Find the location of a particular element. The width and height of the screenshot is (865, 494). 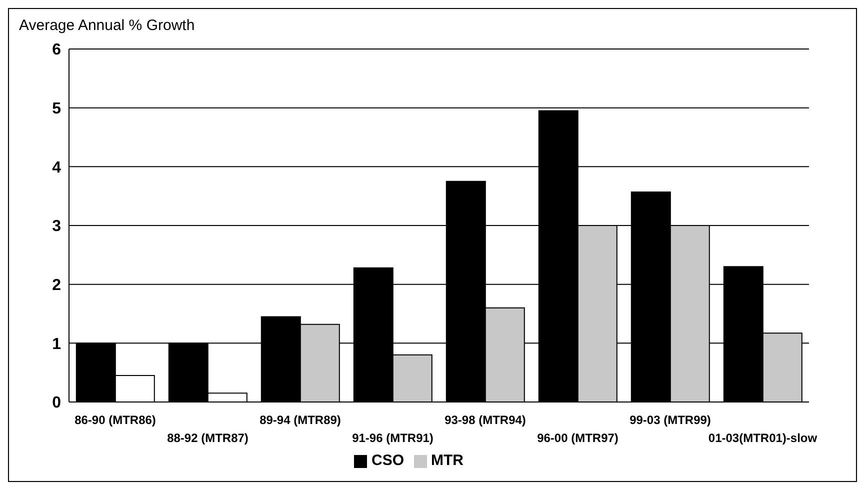

x-tick-label: 99-03 (MTR99) is located at coordinates (670, 420).